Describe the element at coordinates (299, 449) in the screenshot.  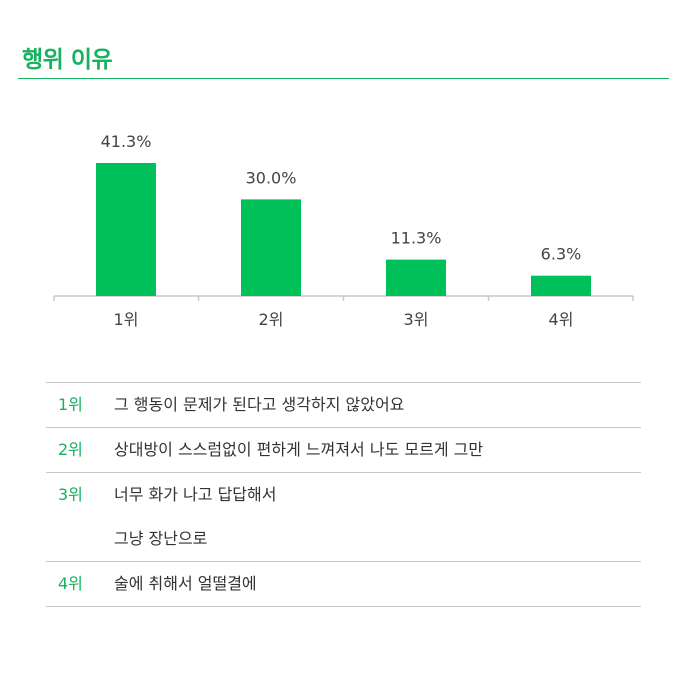
I see `ranking-reason-text: 상대방이 스스럼없이 편하게 느껴져서 나도 모르게 그만` at that location.